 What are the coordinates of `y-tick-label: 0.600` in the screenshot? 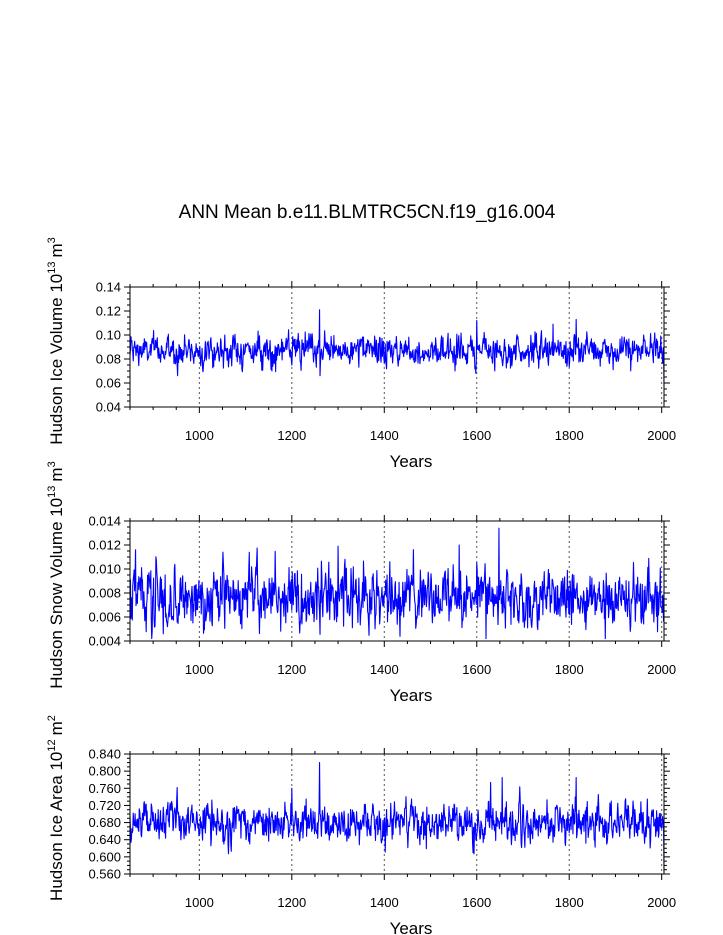 It's located at (104, 856).